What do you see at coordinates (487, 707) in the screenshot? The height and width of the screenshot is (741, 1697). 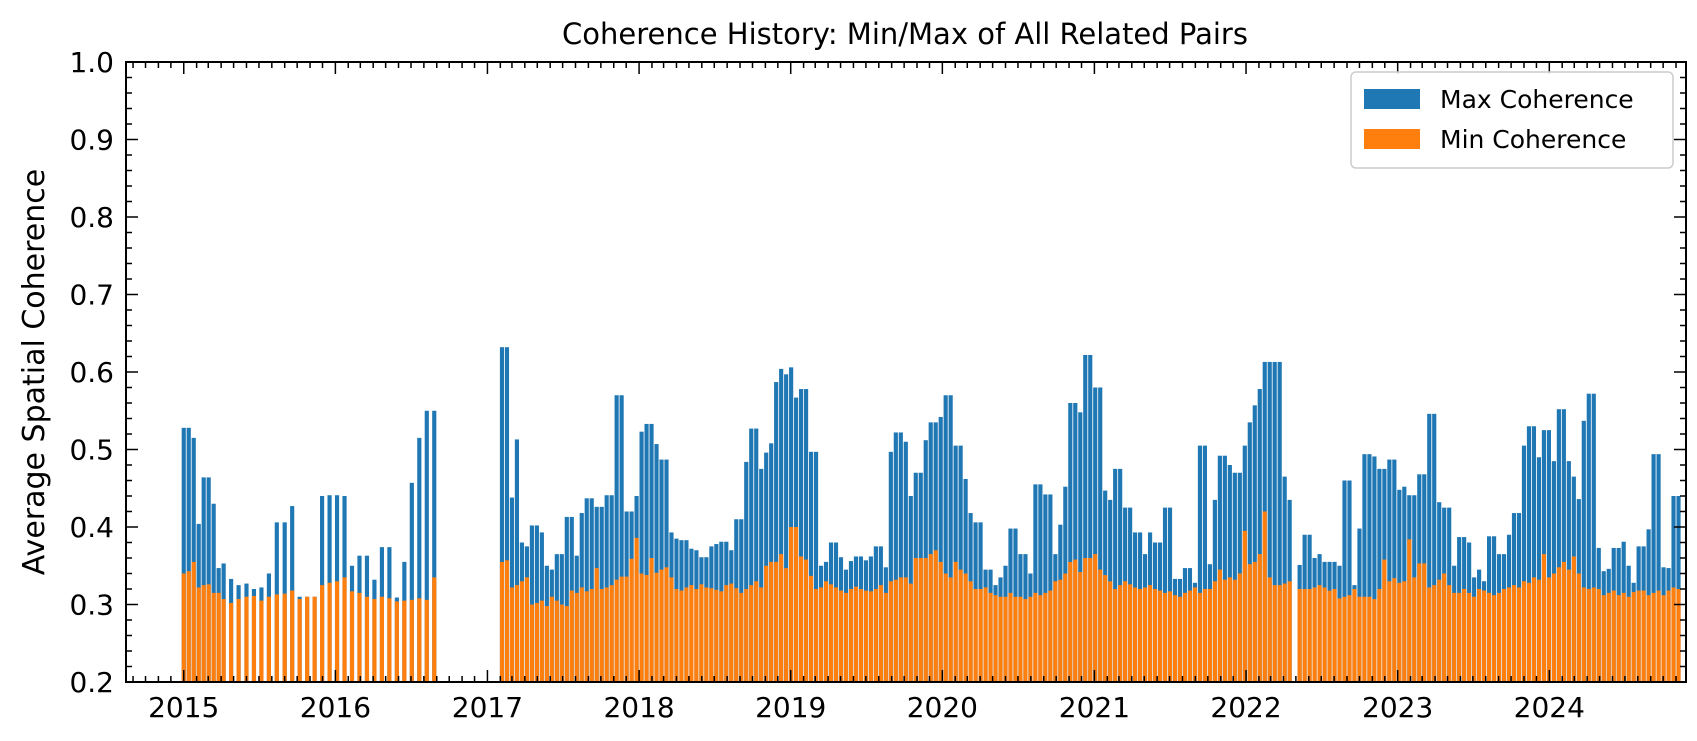 I see `x-tick-label: 2017` at bounding box center [487, 707].